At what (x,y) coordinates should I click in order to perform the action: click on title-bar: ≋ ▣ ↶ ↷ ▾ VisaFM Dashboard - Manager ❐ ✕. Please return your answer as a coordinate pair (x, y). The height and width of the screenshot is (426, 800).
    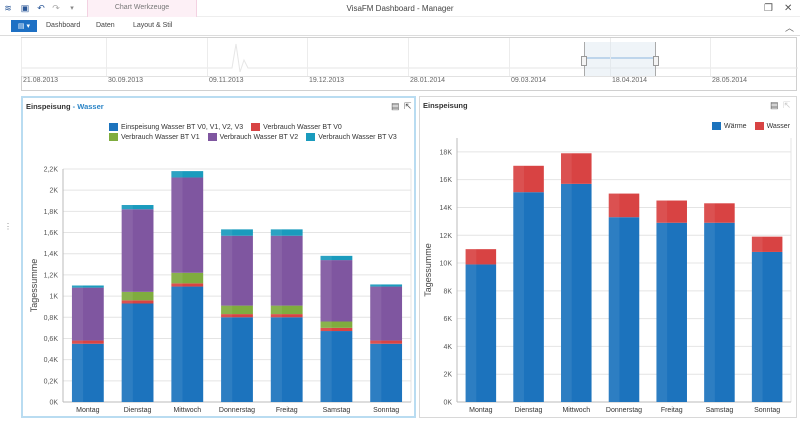
    Looking at the image, I should click on (400, 8).